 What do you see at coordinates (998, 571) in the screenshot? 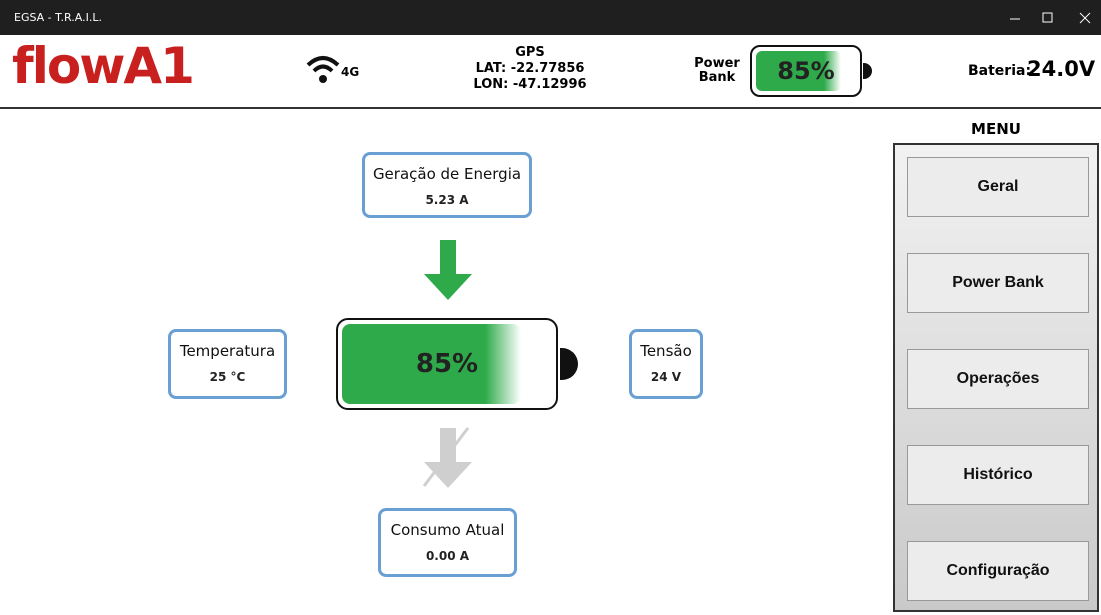
I see `menu-button: Configuração` at bounding box center [998, 571].